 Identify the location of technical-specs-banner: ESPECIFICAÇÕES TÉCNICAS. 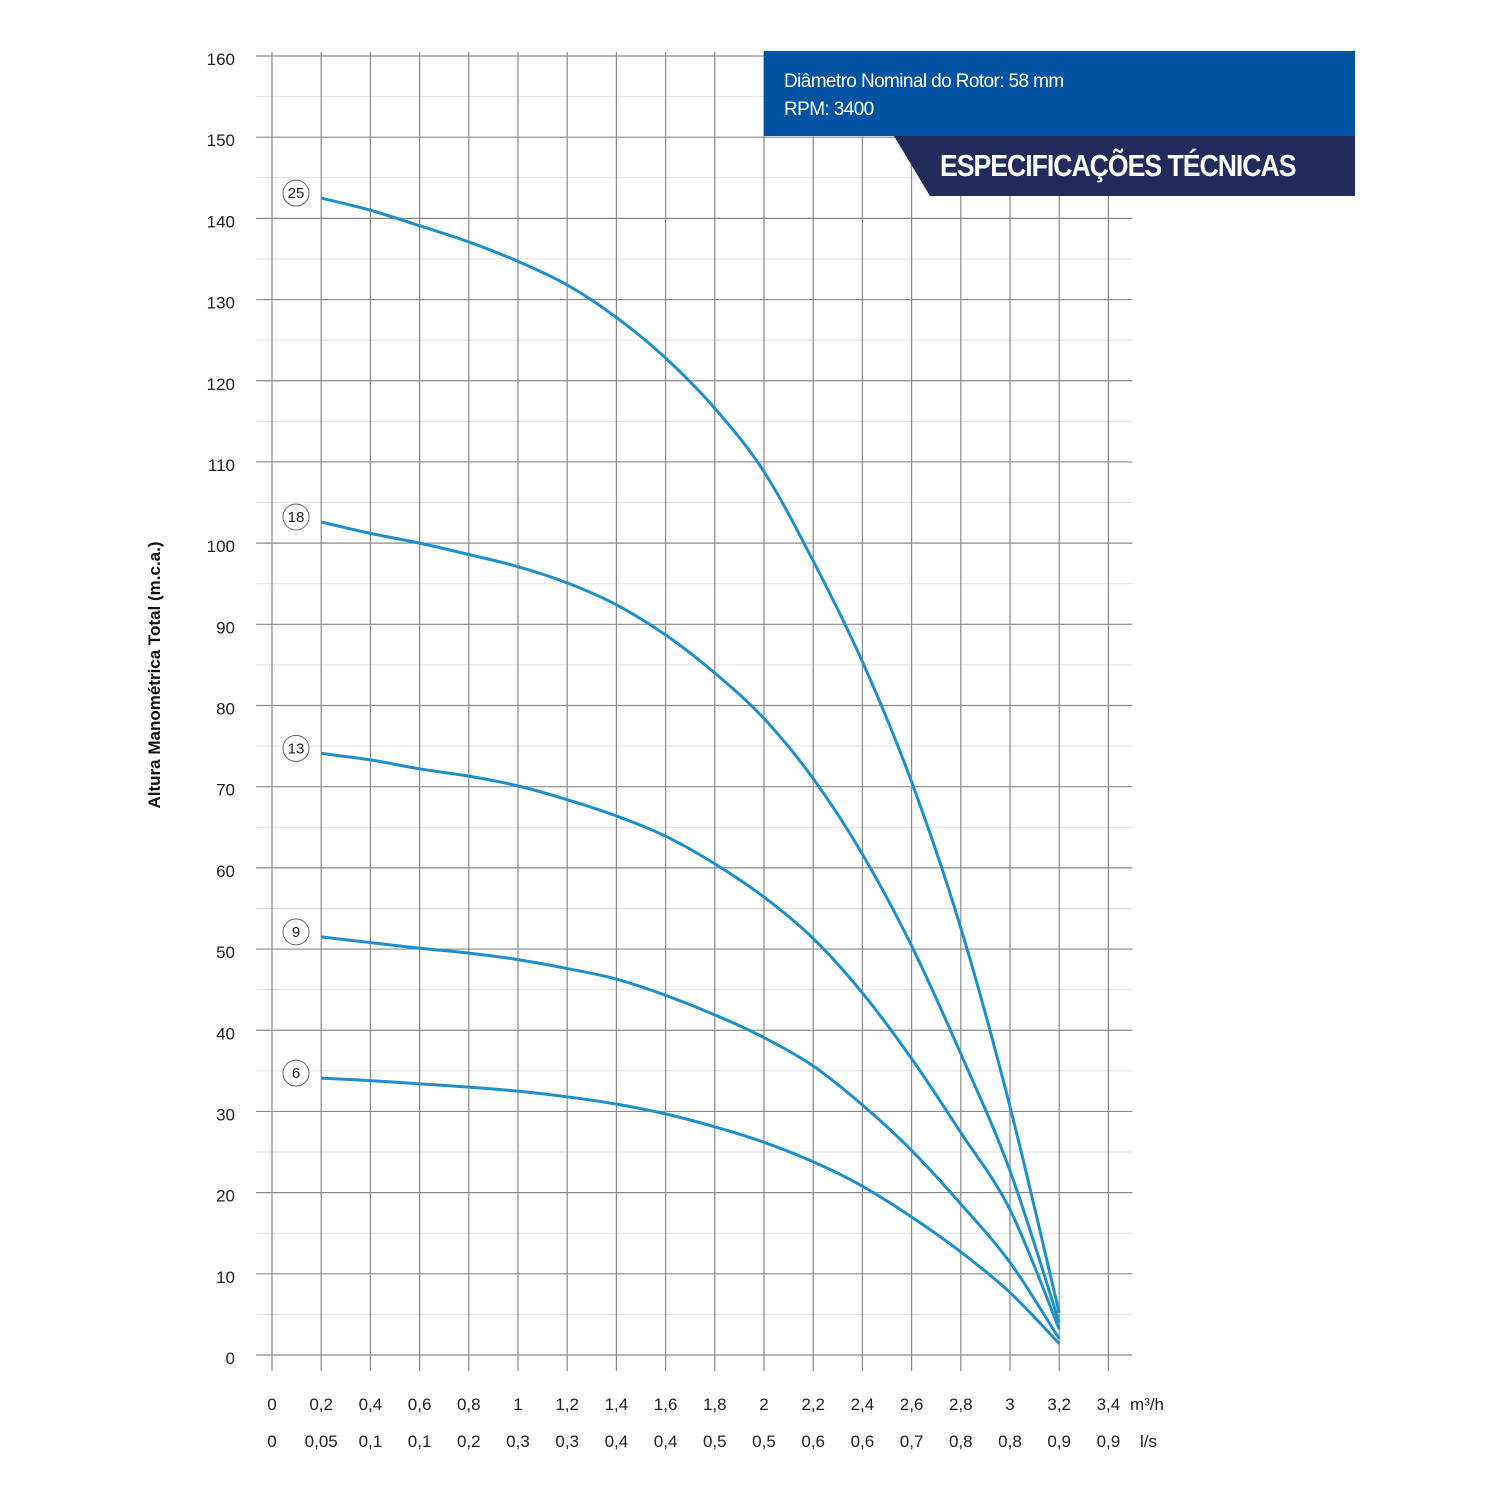
(1124, 166).